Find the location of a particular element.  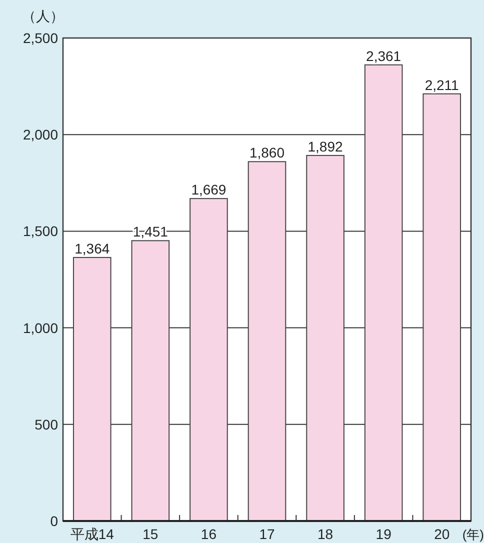

y-tick-label: 1,500 is located at coordinates (40, 231).